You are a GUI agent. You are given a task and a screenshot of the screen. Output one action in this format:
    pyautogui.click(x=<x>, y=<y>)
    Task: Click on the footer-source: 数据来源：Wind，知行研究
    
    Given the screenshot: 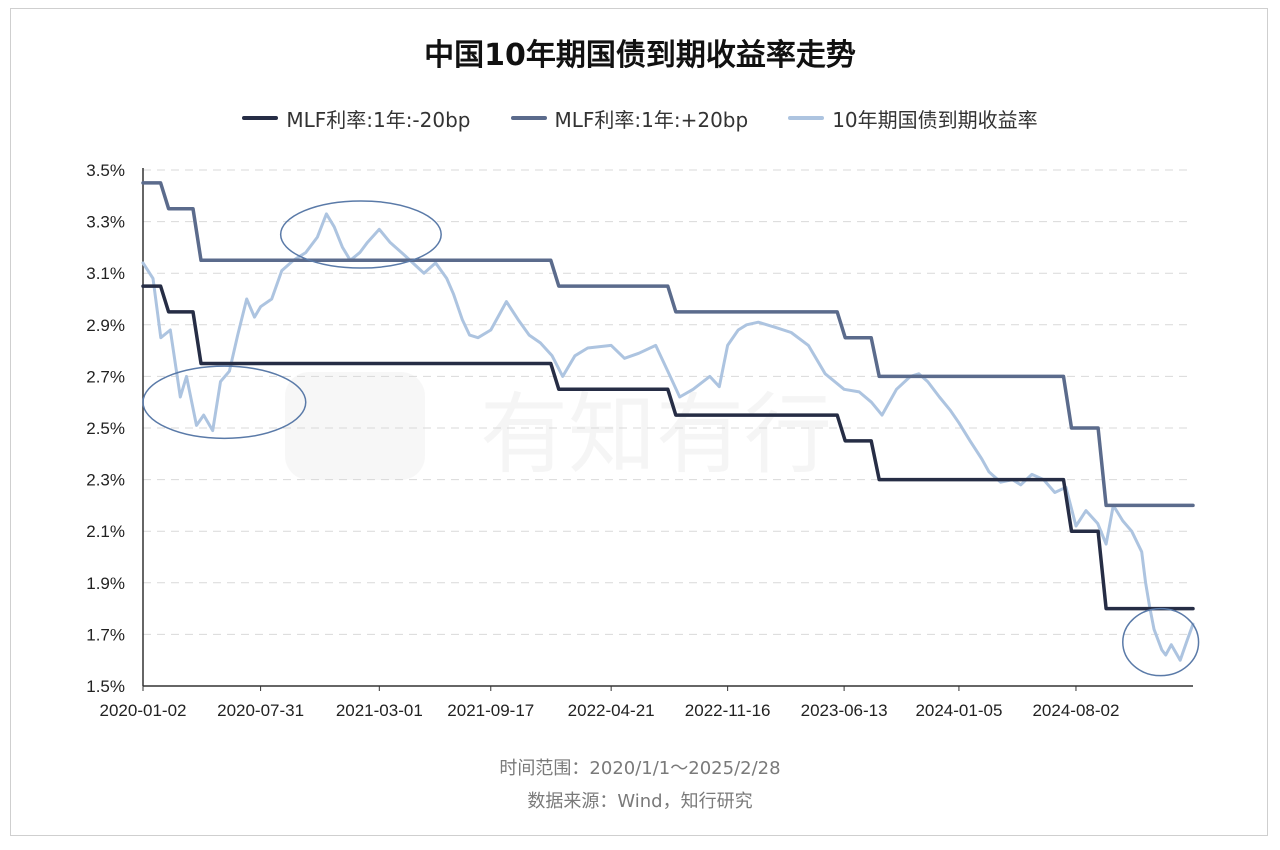 What is the action you would take?
    pyautogui.click(x=640, y=801)
    